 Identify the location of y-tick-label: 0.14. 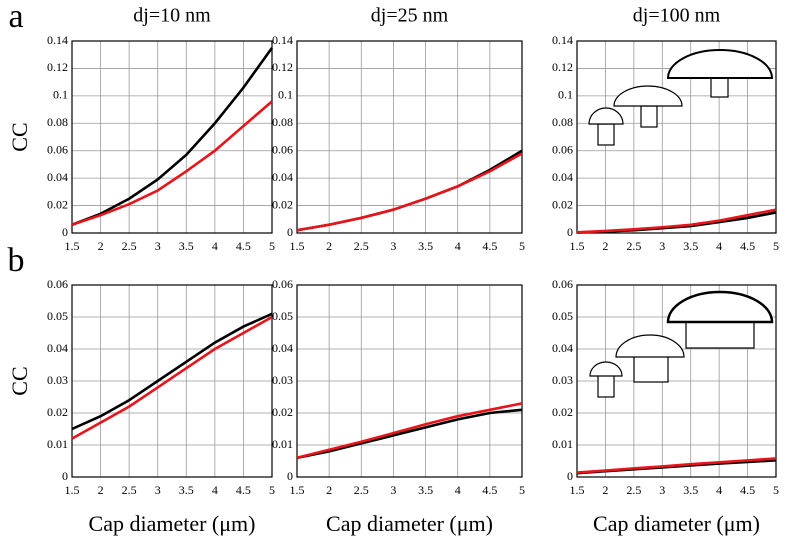
(57, 40).